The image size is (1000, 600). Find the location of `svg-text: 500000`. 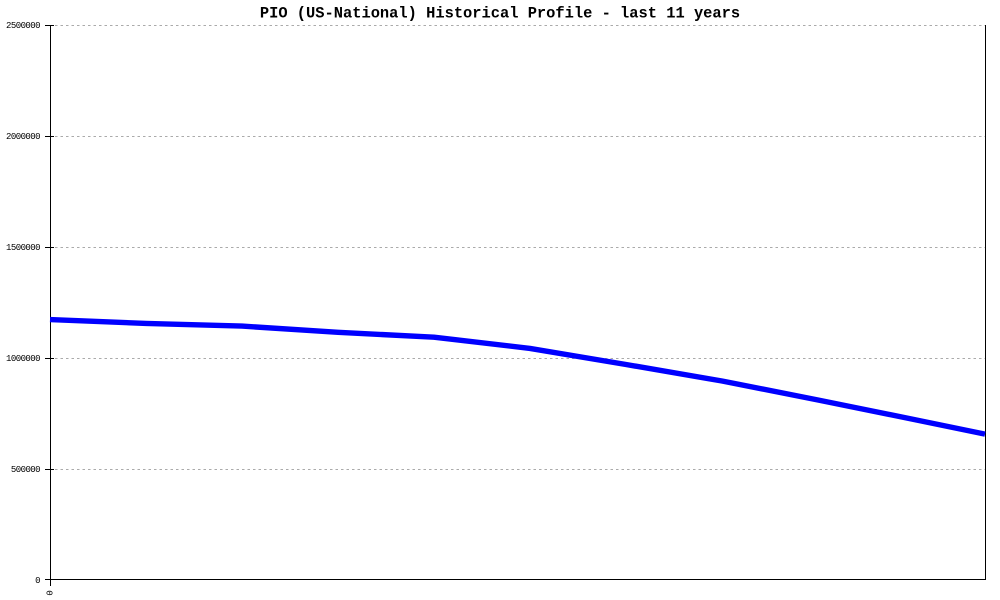

svg-text: 500000 is located at coordinates (25, 470).